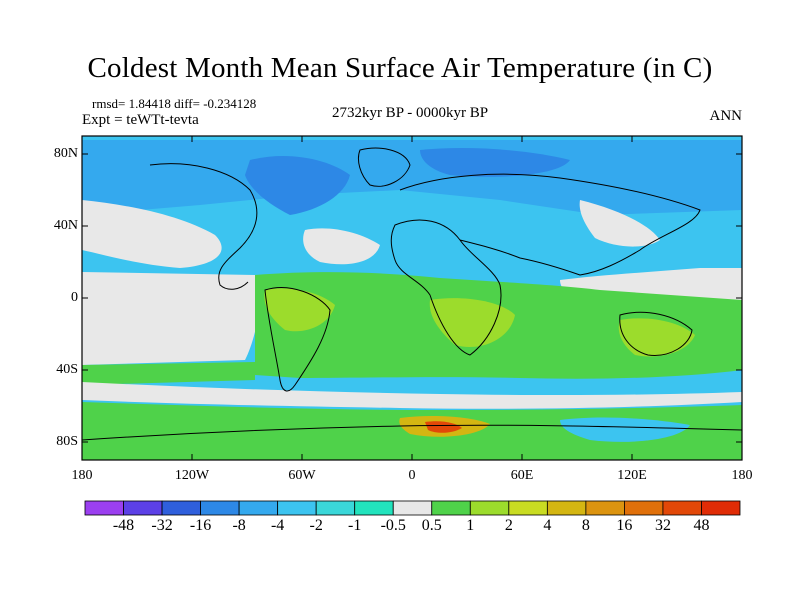 Image resolution: width=800 pixels, height=600 pixels. I want to click on colorbar-label-2: -16, so click(200, 525).